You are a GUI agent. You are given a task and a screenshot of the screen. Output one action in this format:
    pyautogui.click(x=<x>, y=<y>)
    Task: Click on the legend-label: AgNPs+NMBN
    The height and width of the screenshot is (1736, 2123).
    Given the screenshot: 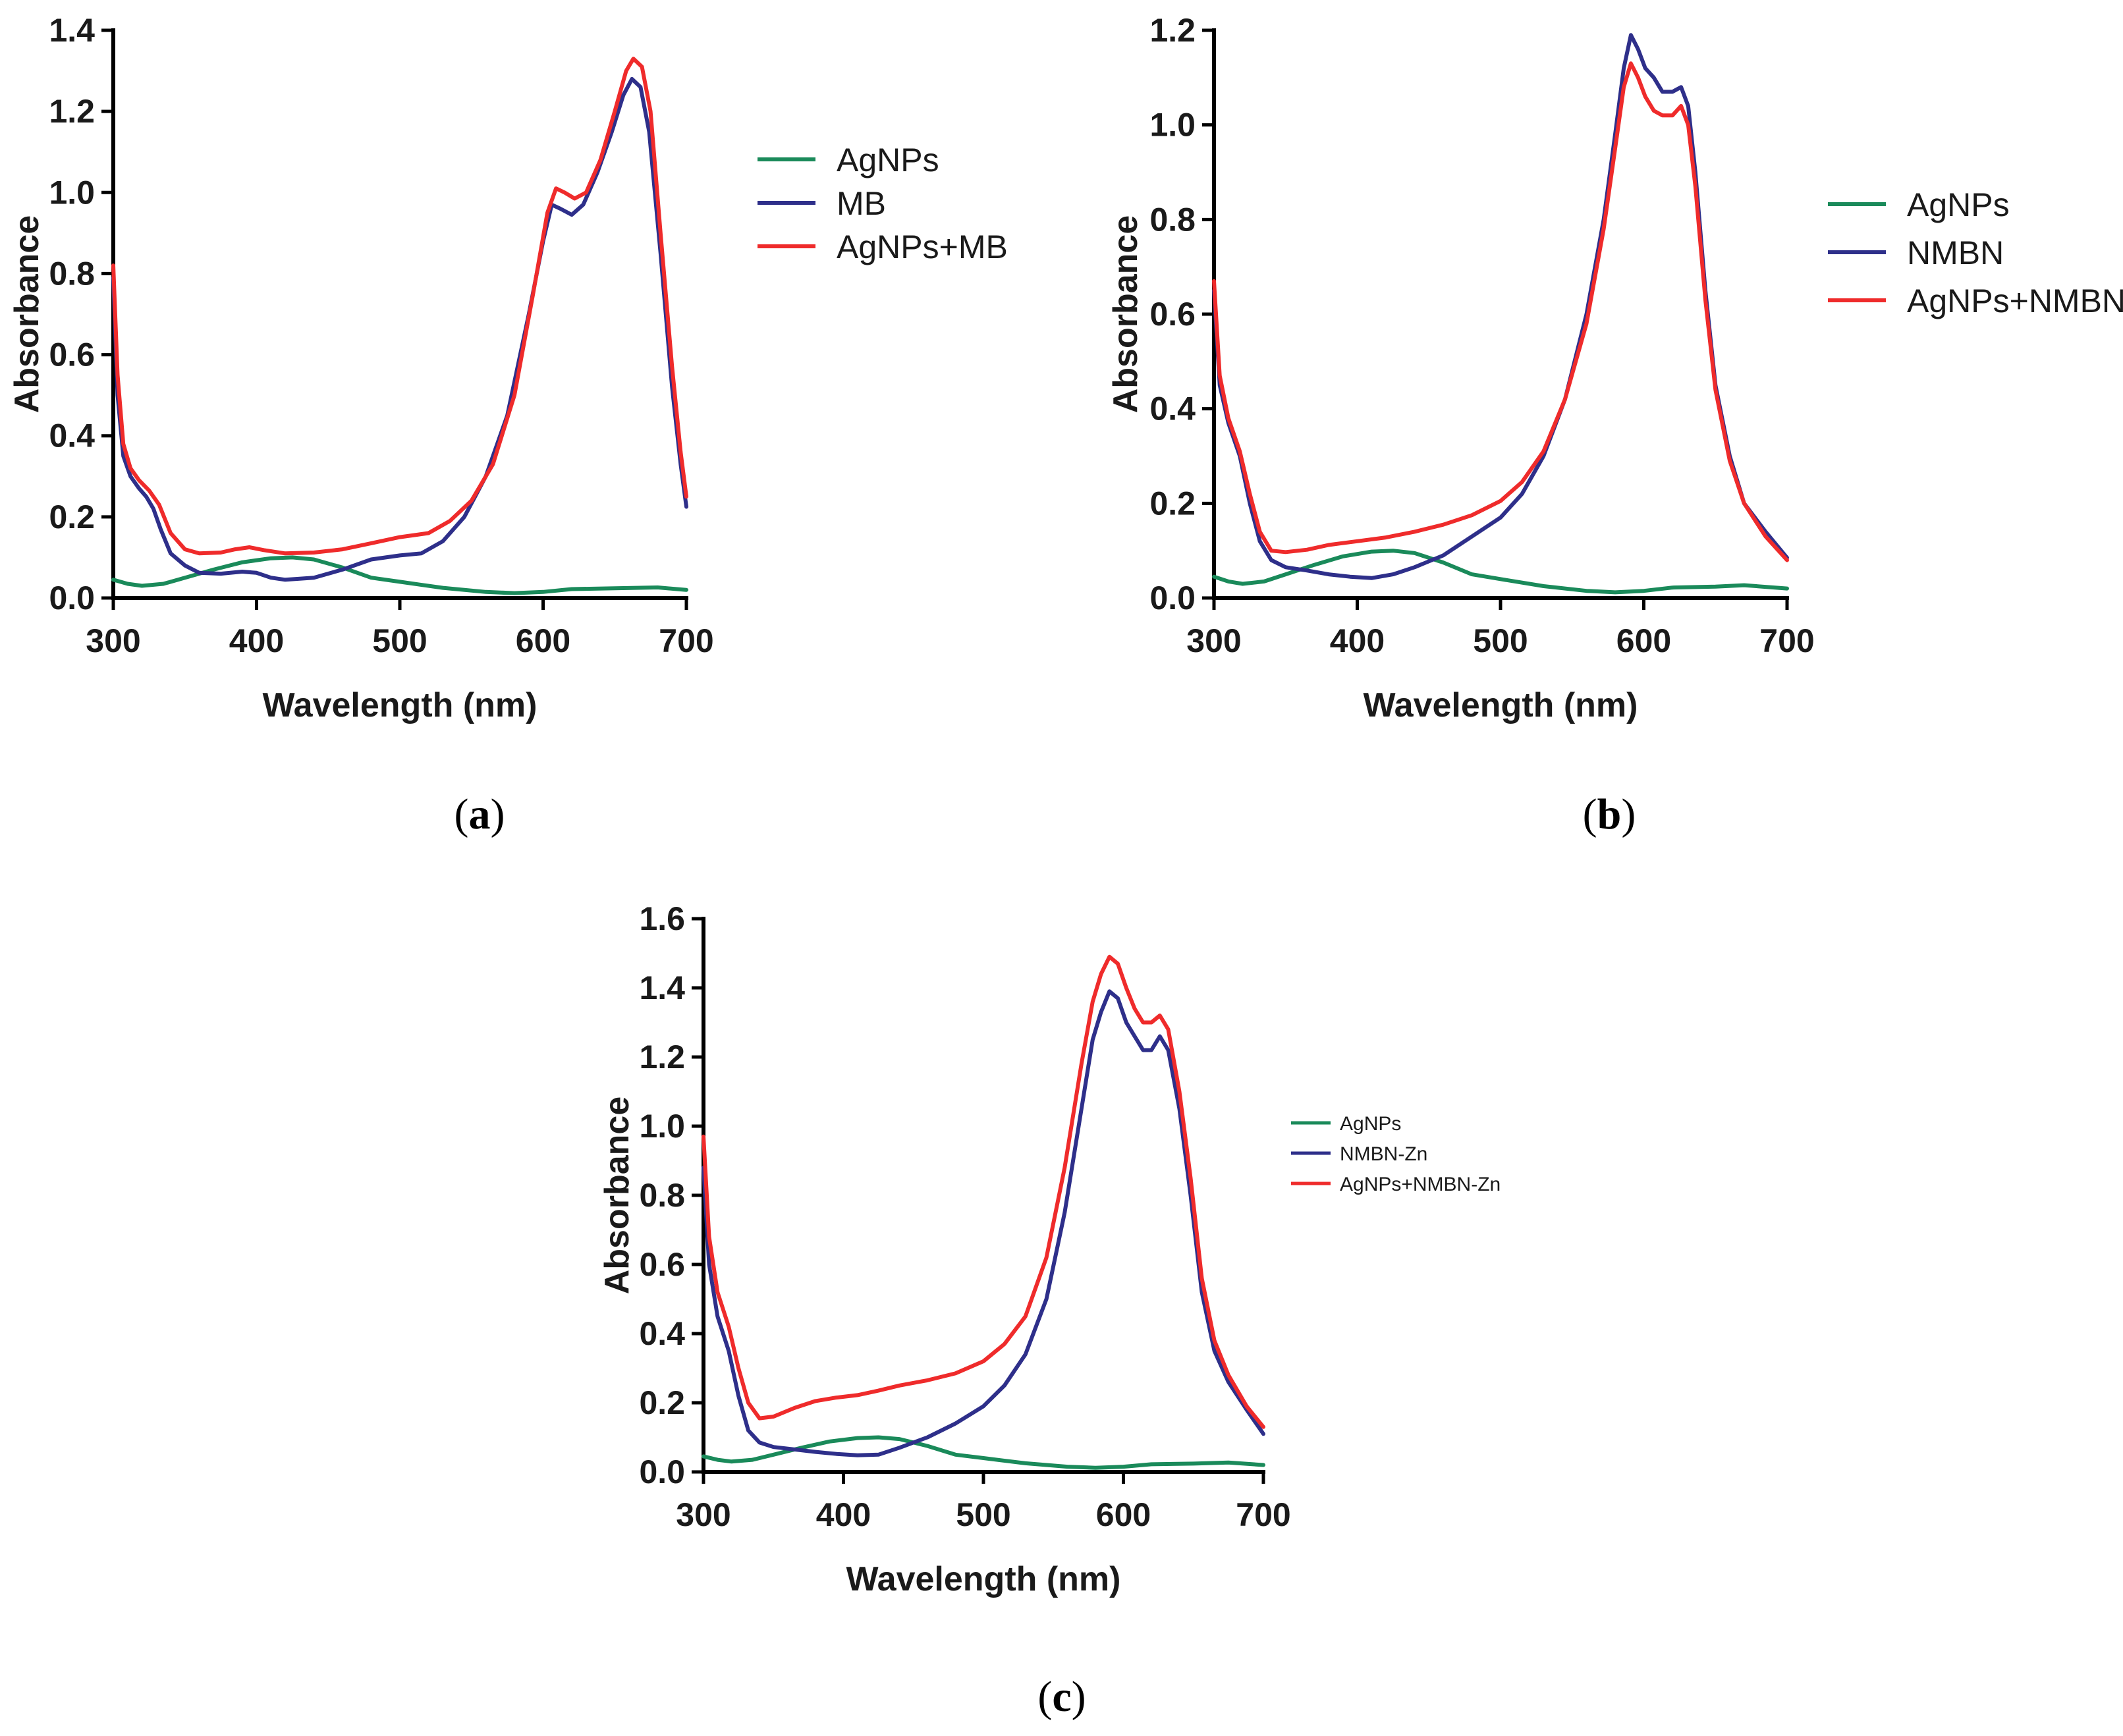 What is the action you would take?
    pyautogui.click(x=2015, y=301)
    